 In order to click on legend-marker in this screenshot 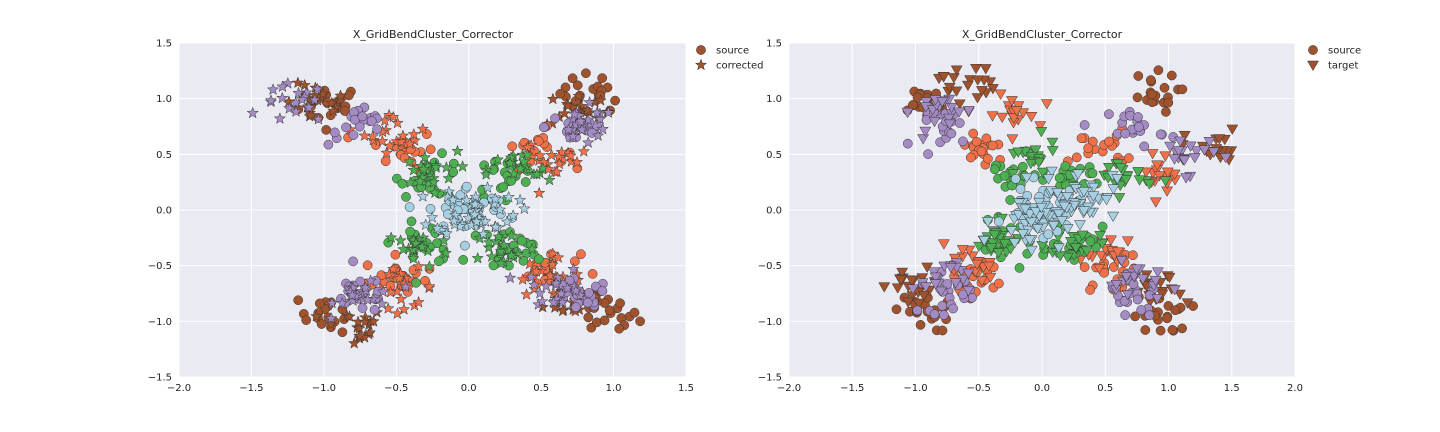, I will do `click(1313, 65)`.